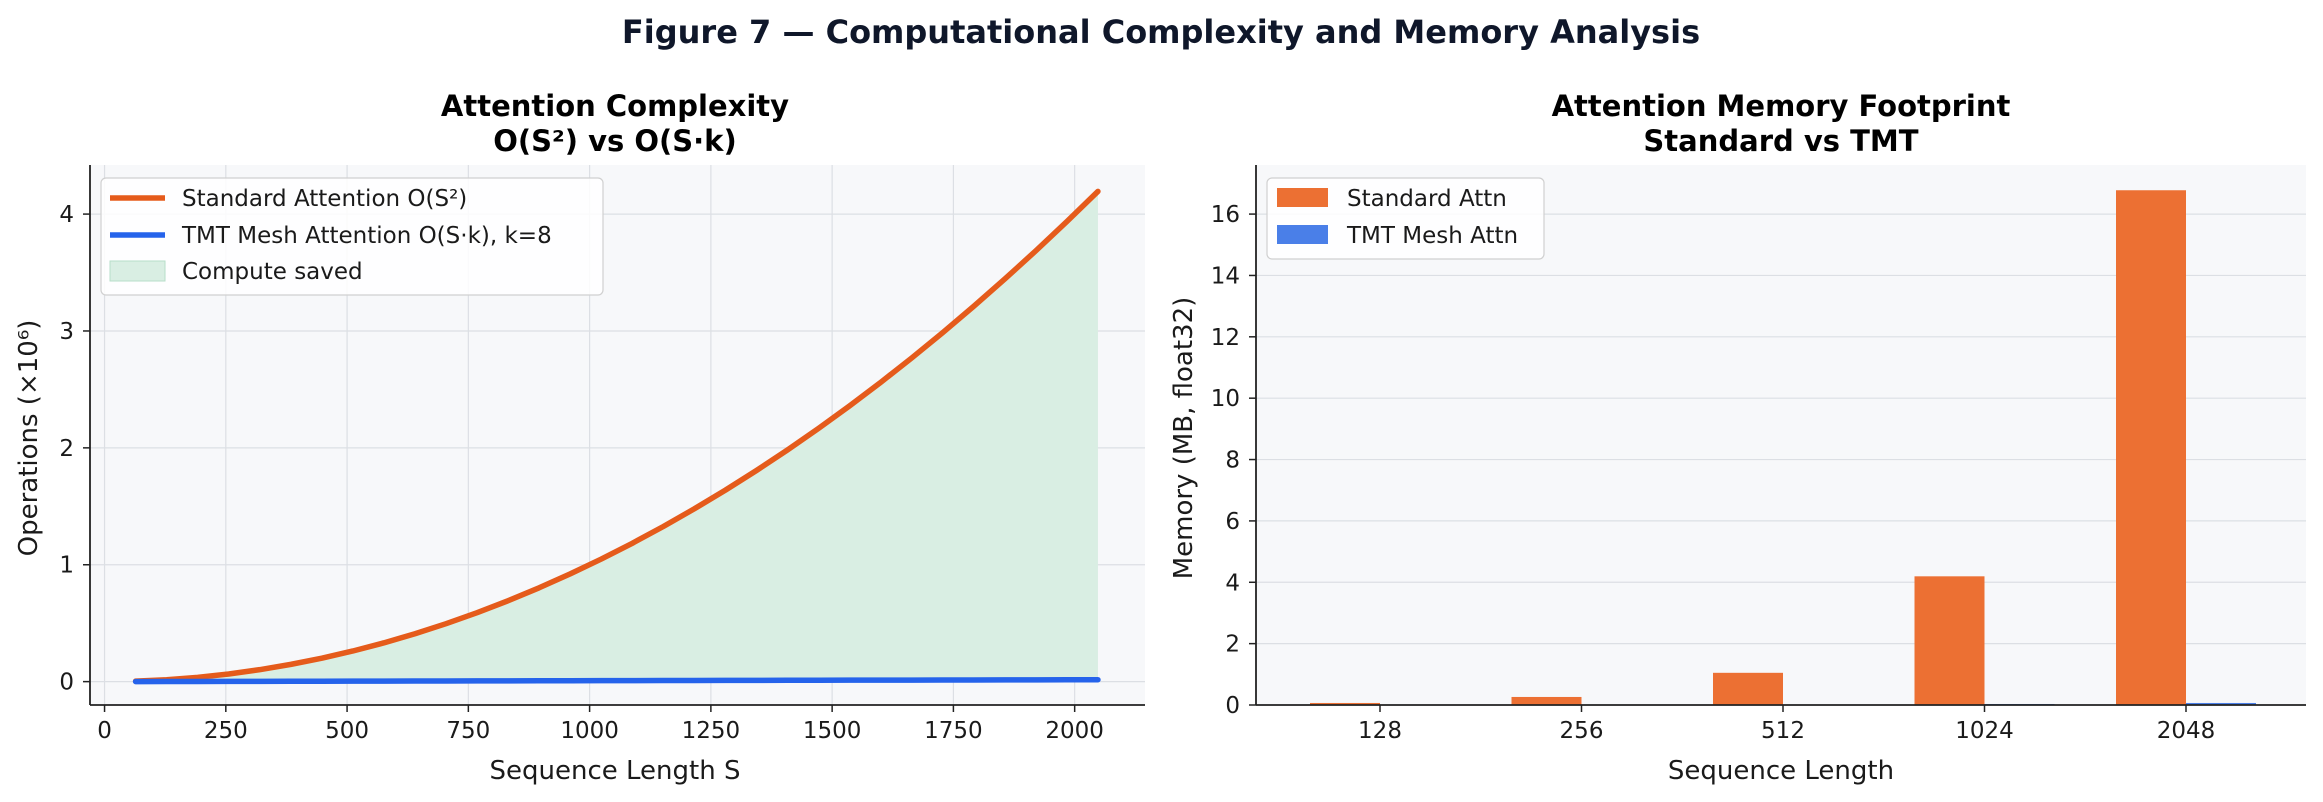 This screenshot has height=802, width=2323. What do you see at coordinates (1225, 215) in the screenshot?
I see `y-tick-label: 16` at bounding box center [1225, 215].